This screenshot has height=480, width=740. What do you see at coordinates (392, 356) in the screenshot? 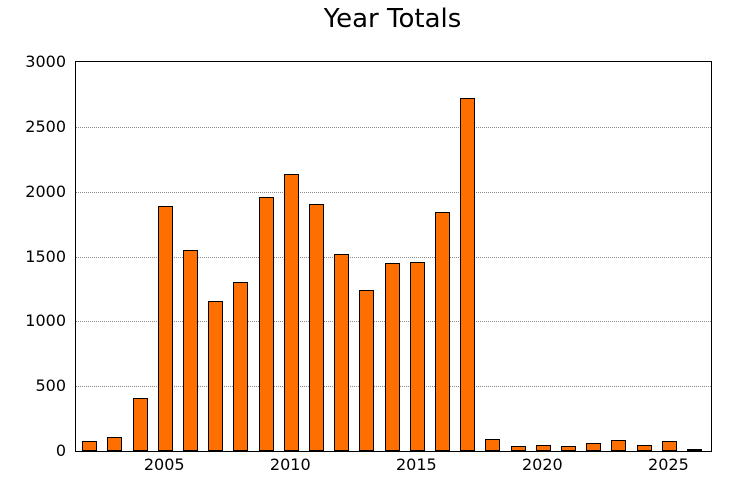
I see `bar-2014` at bounding box center [392, 356].